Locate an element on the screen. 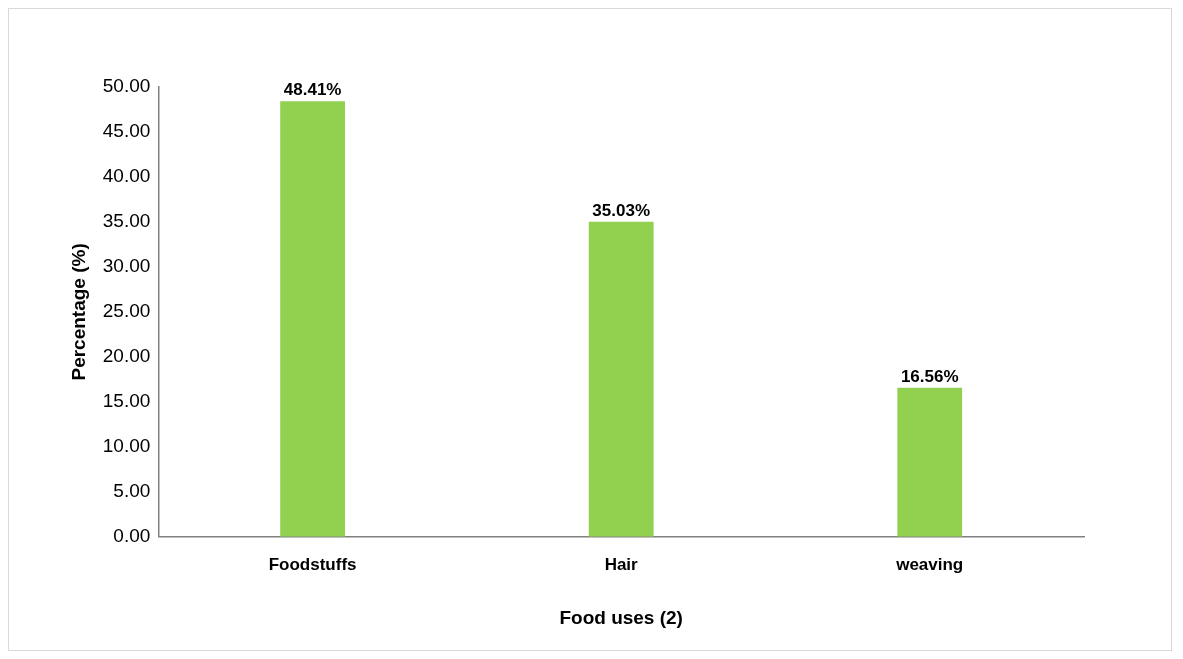 The height and width of the screenshot is (659, 1183). y-tick-label: 30.00 is located at coordinates (126, 266).